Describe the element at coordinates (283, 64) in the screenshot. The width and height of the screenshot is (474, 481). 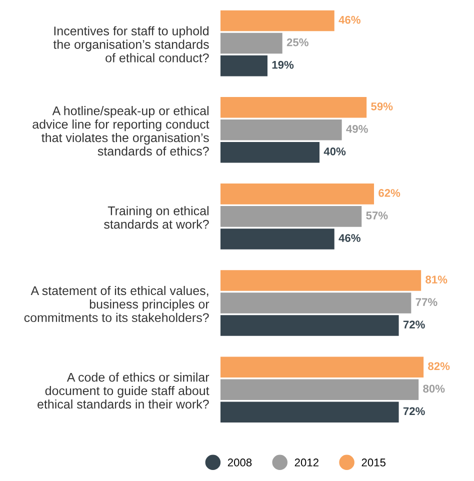
I see `data-label: 19%` at that location.